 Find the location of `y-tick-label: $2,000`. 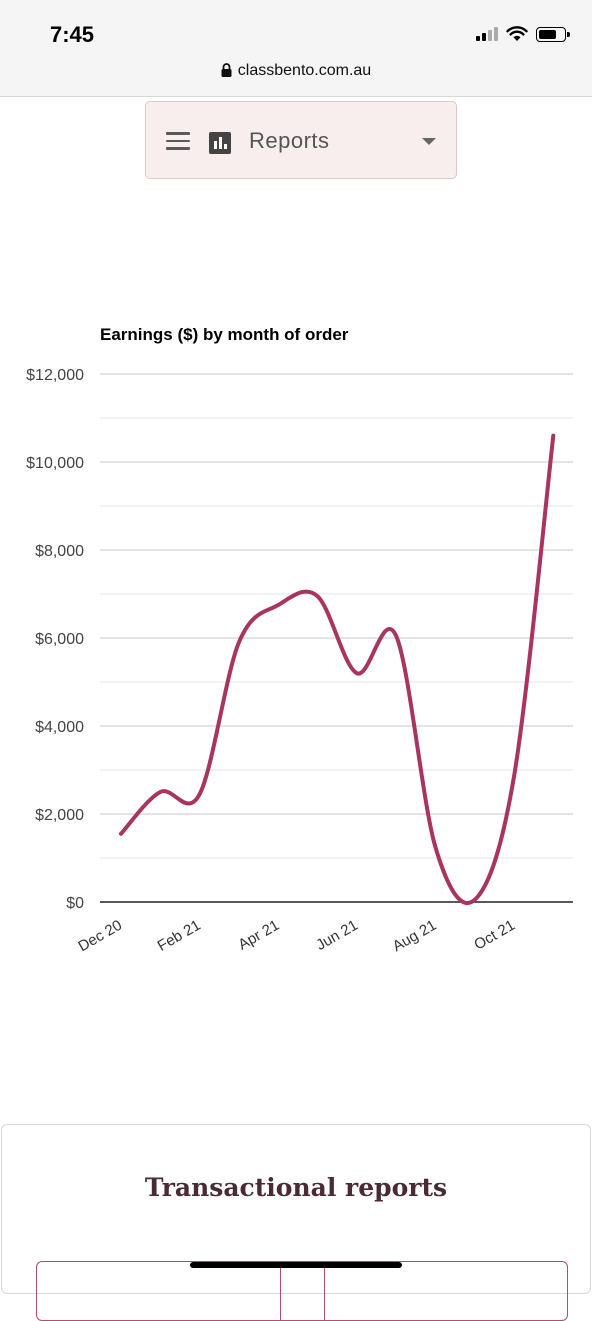

y-tick-label: $2,000 is located at coordinates (59, 815).